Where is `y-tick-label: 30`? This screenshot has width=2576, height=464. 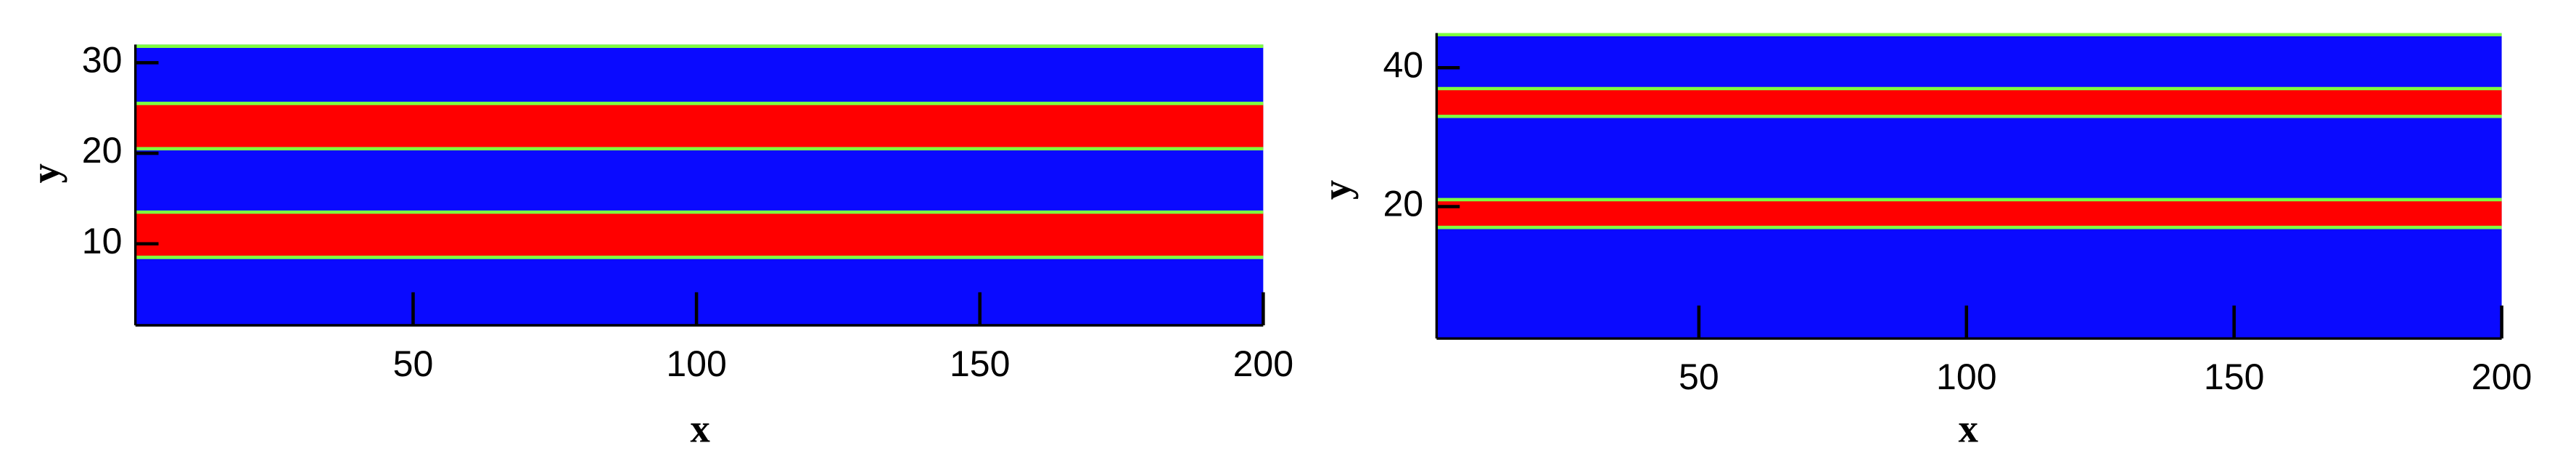 y-tick-label: 30 is located at coordinates (102, 61).